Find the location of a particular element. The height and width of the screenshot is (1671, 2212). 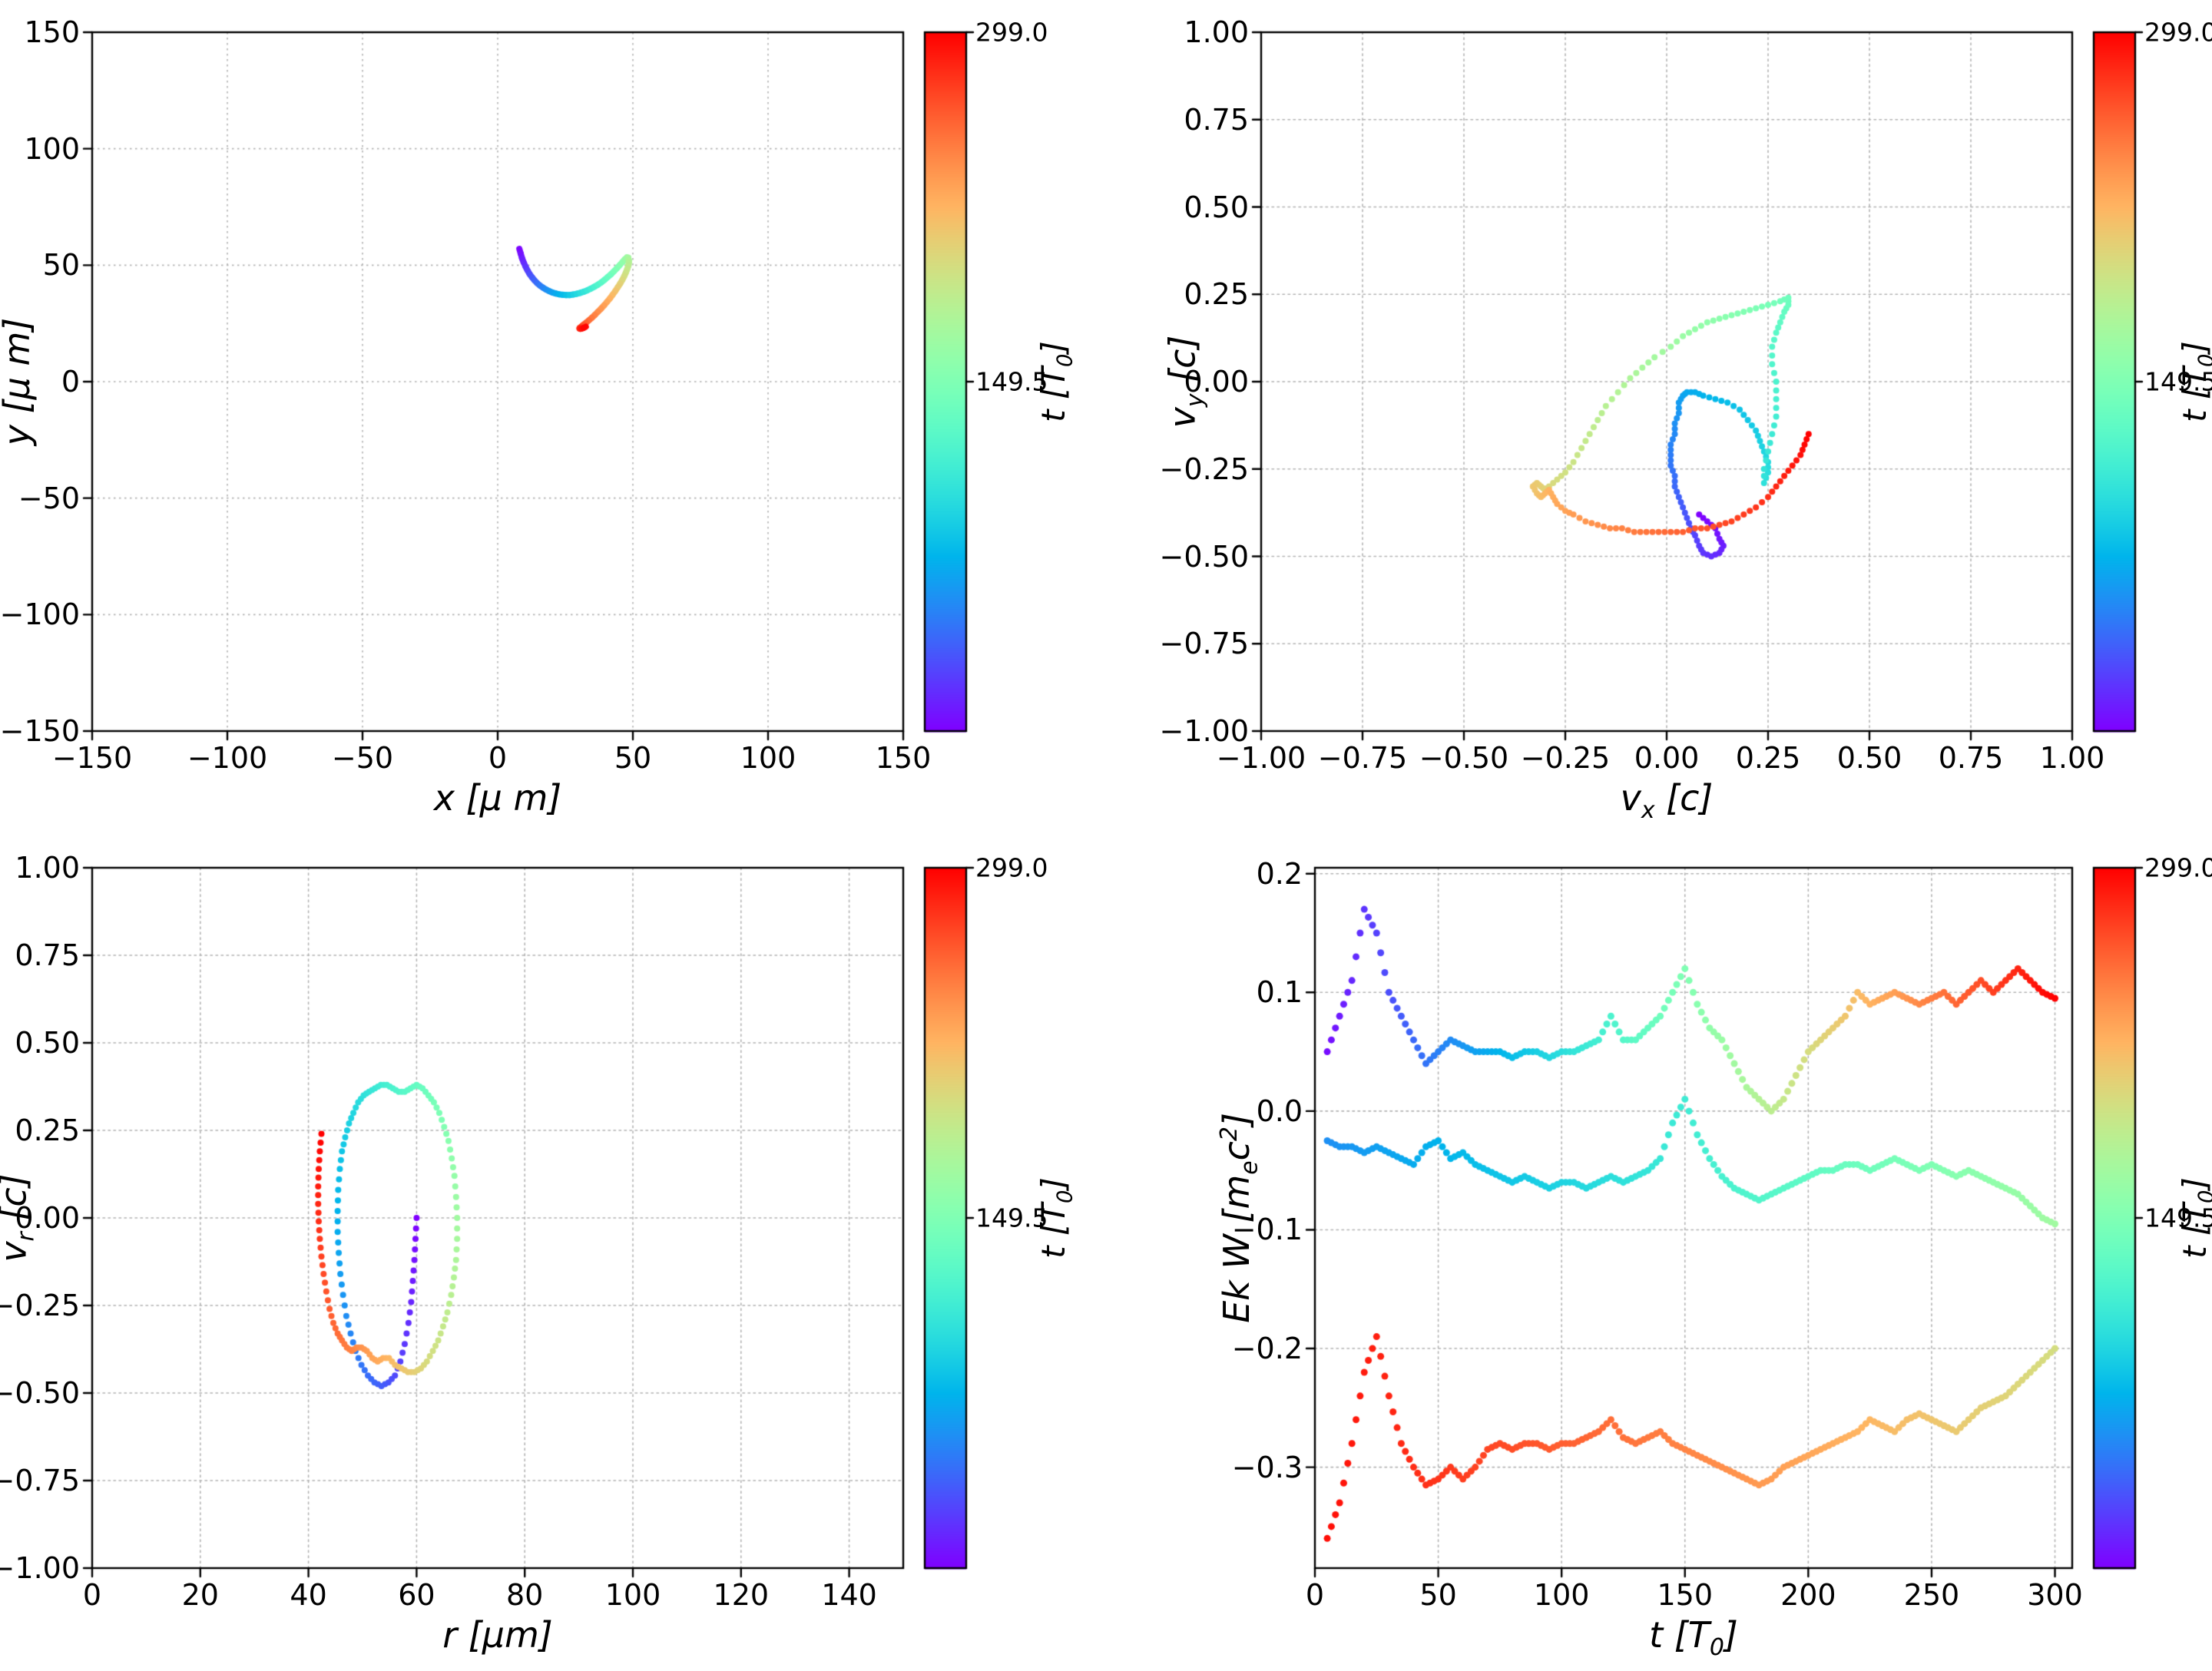

x-axis-label: t [T0] is located at coordinates (1694, 1638).